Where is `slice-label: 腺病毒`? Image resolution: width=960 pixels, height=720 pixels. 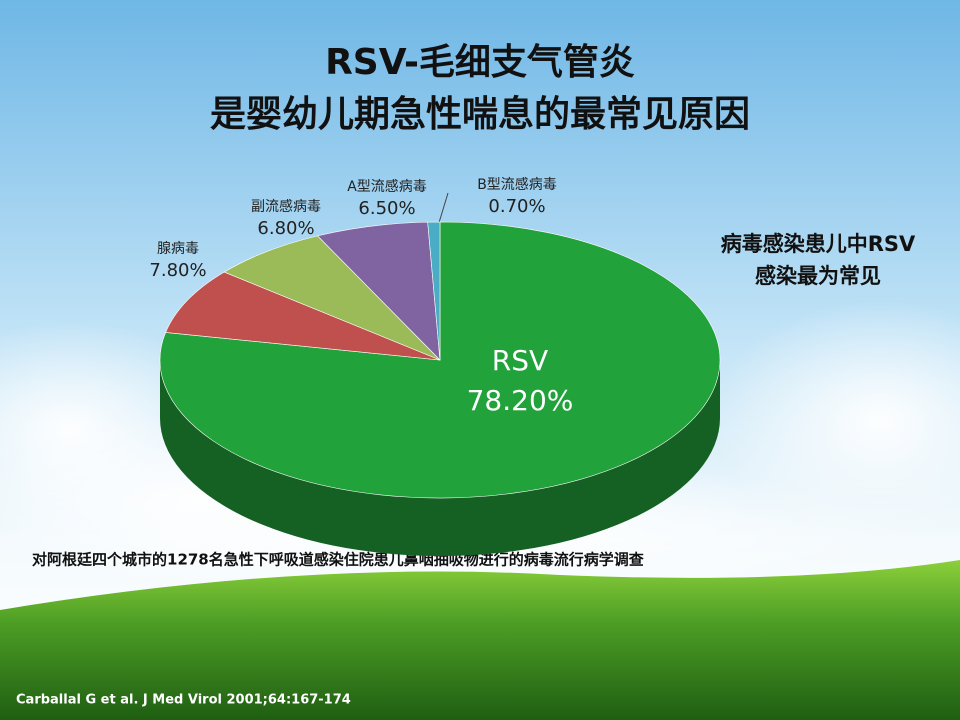 slice-label: 腺病毒 is located at coordinates (178, 249).